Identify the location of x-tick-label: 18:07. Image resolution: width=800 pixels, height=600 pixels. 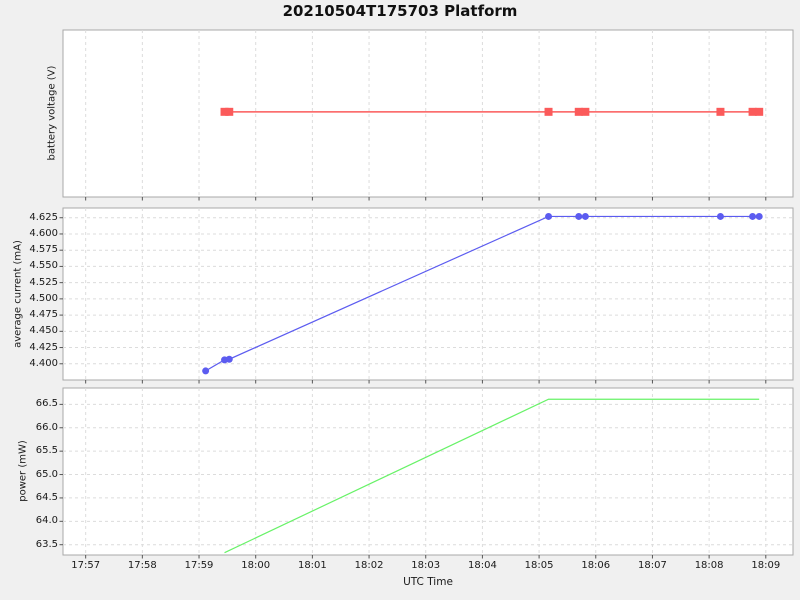
(652, 565).